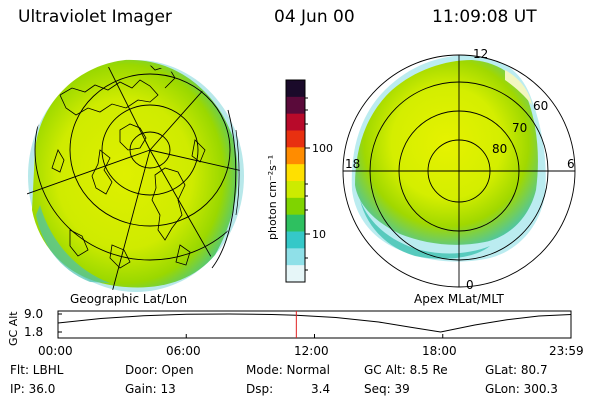 This screenshot has width=600, height=400. What do you see at coordinates (33, 389) in the screenshot?
I see `info-ip: IP: 36.0` at bounding box center [33, 389].